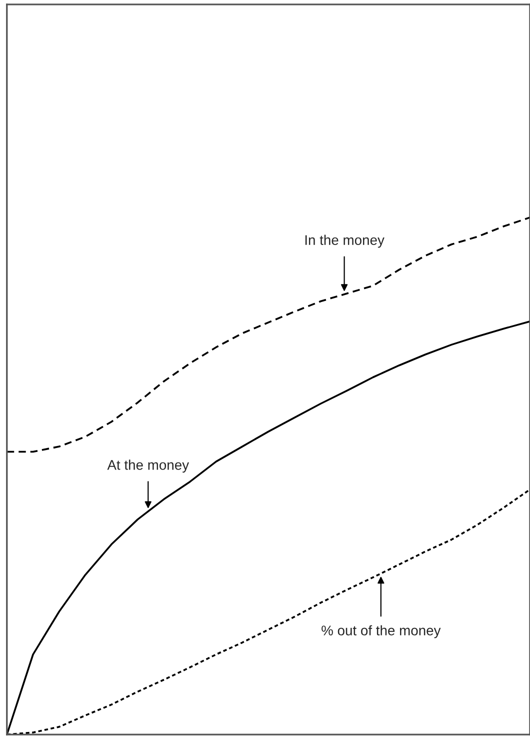  What do you see at coordinates (344, 241) in the screenshot?
I see `series-label: In the money` at bounding box center [344, 241].